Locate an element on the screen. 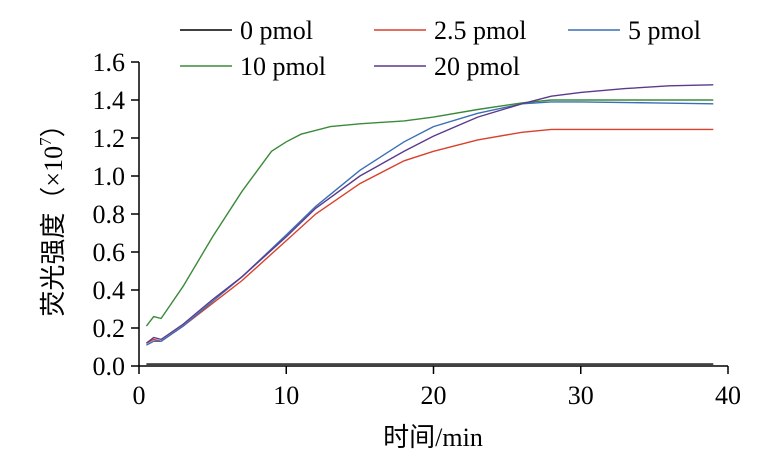 The image size is (779, 460). x-ticks: 0 10 20 30 40 is located at coordinates (437, 388).